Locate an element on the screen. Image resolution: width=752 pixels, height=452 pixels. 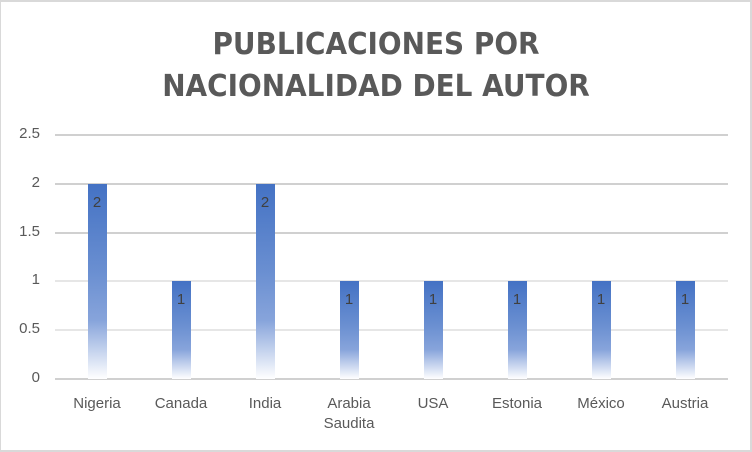
y-tick-label: 2 is located at coordinates (35, 182).